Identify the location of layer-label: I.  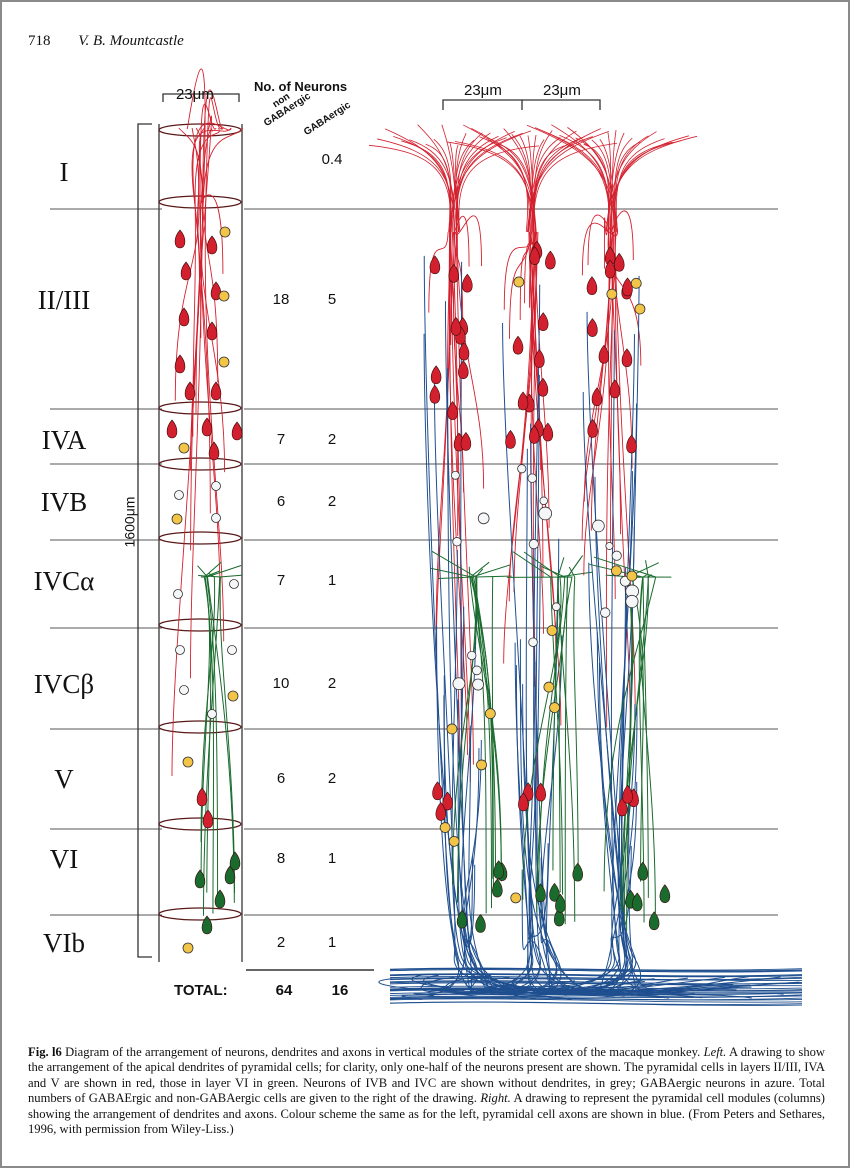
(64, 172).